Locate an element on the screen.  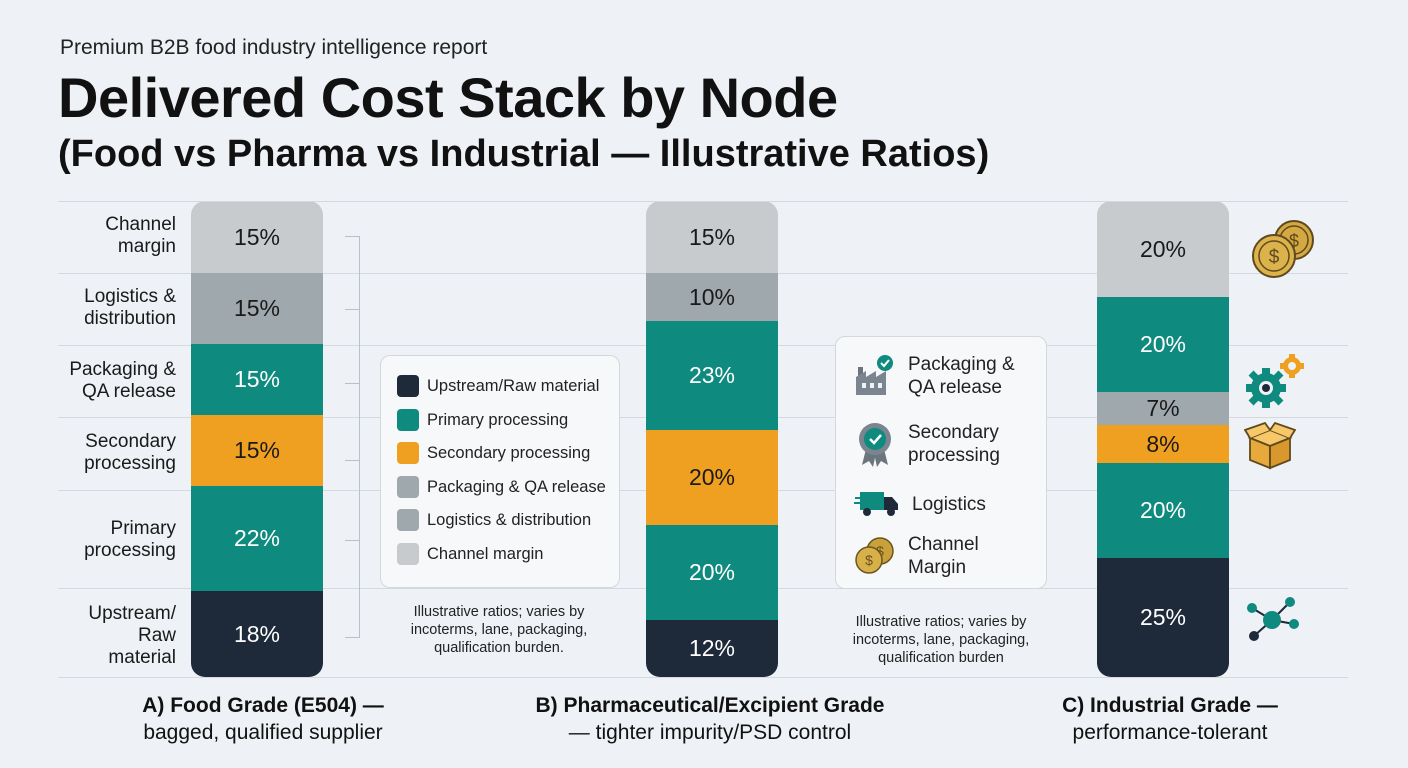
data-label: 7% is located at coordinates (1163, 408).